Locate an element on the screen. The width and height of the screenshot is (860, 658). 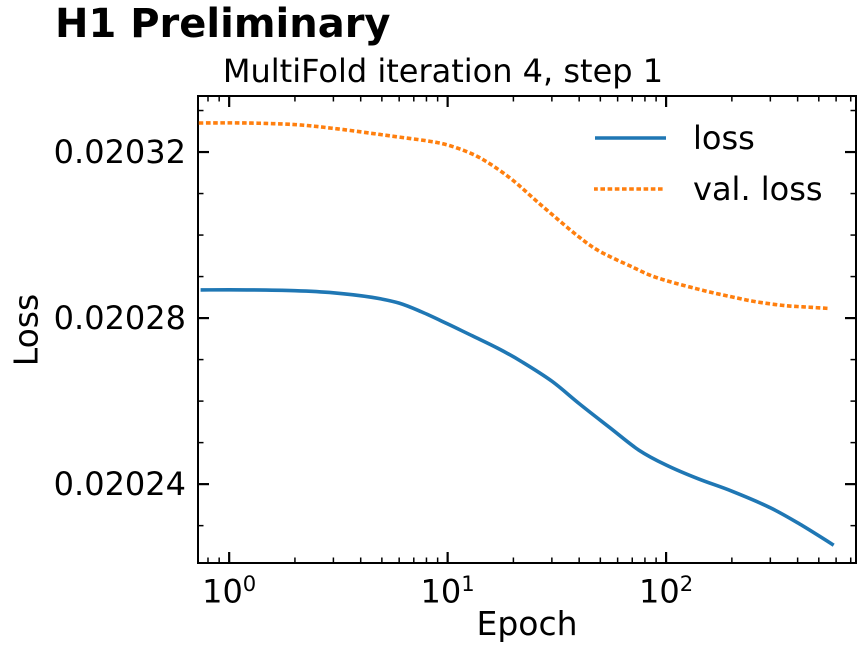
y-tick-label: 0.02032 is located at coordinates (119, 152).